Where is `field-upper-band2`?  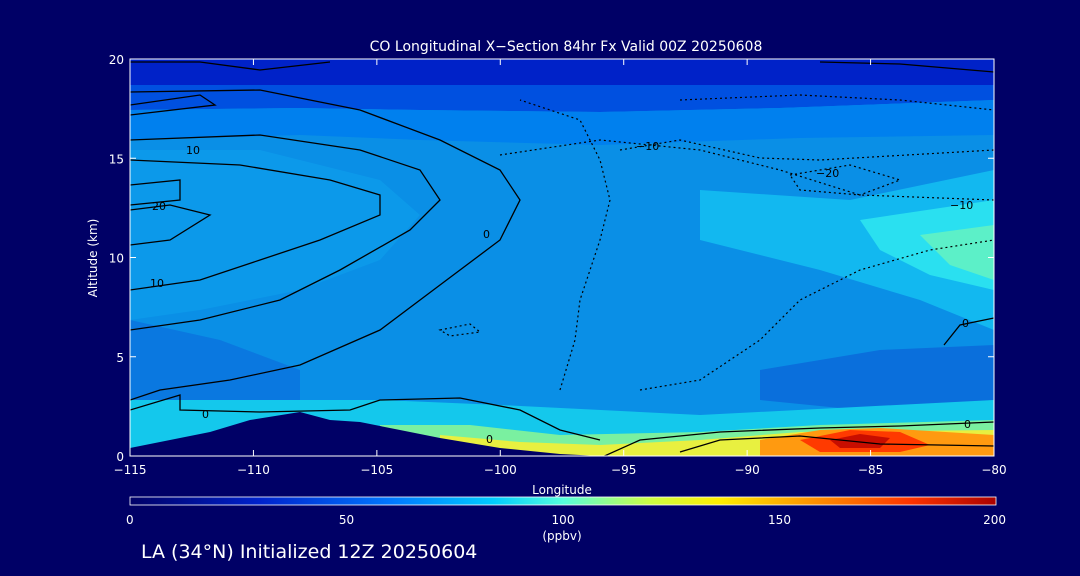 field-upper-band2 is located at coordinates (562, 122).